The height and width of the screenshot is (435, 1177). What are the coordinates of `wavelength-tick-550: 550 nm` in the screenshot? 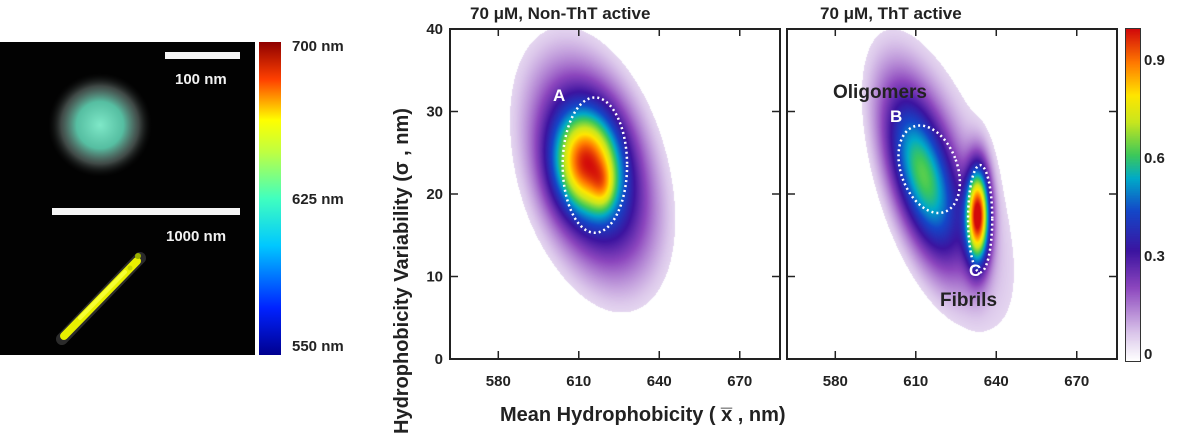 It's located at (318, 346).